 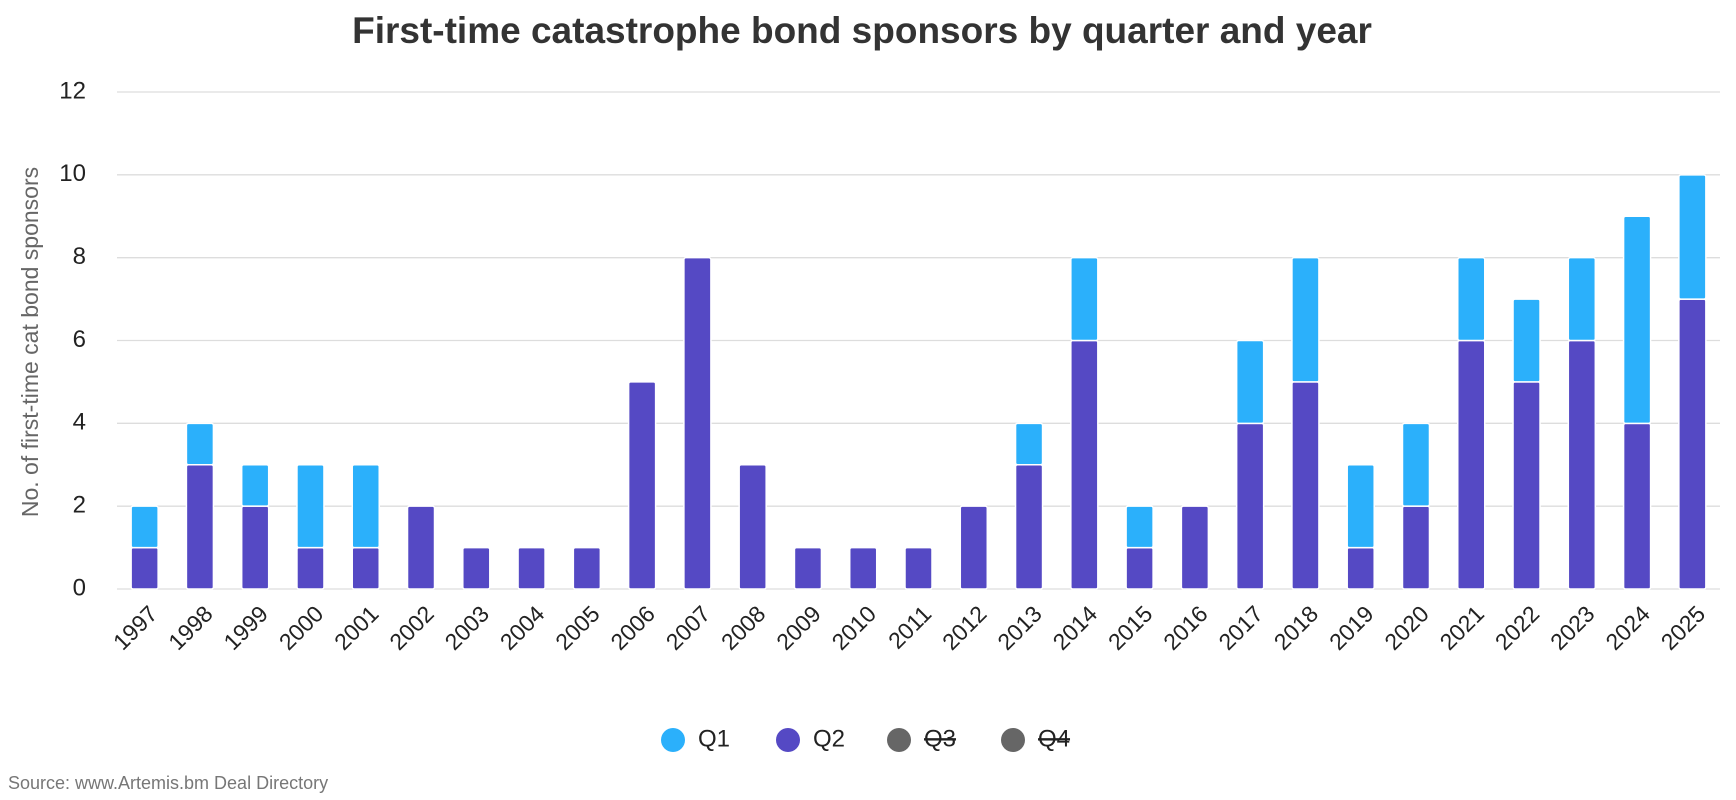 I want to click on x-tick-label: 2020, so click(x=1406, y=627).